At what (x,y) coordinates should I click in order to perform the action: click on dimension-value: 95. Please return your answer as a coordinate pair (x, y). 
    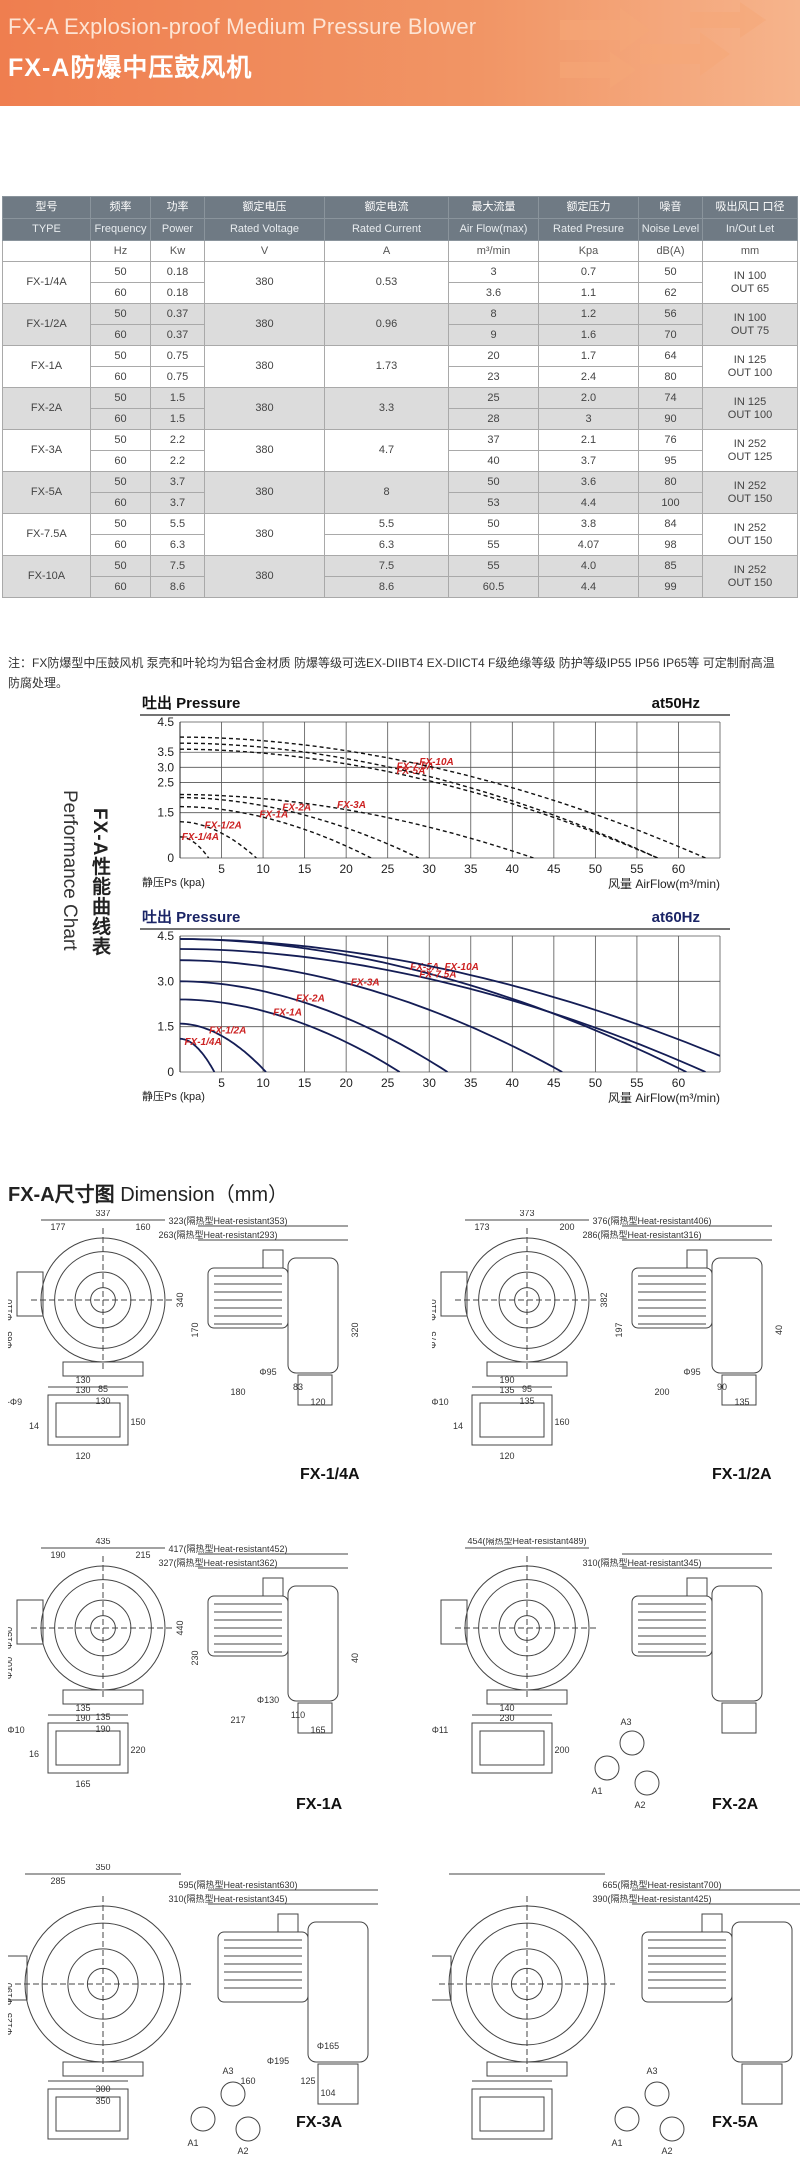
    Looking at the image, I should click on (527, 1389).